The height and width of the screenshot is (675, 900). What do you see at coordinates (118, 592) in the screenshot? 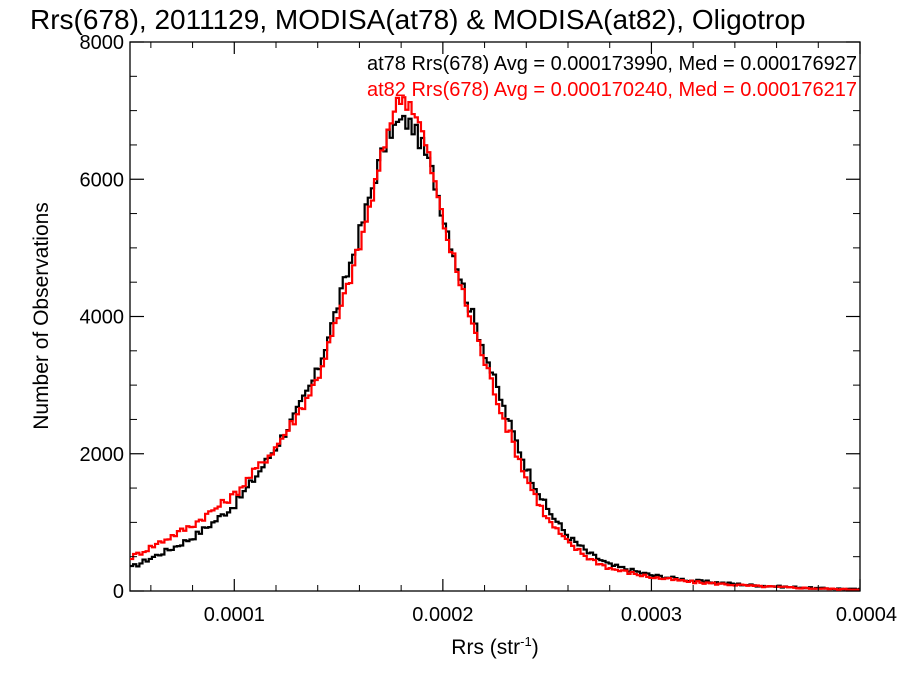
I see `y-tick-label: 0` at bounding box center [118, 592].